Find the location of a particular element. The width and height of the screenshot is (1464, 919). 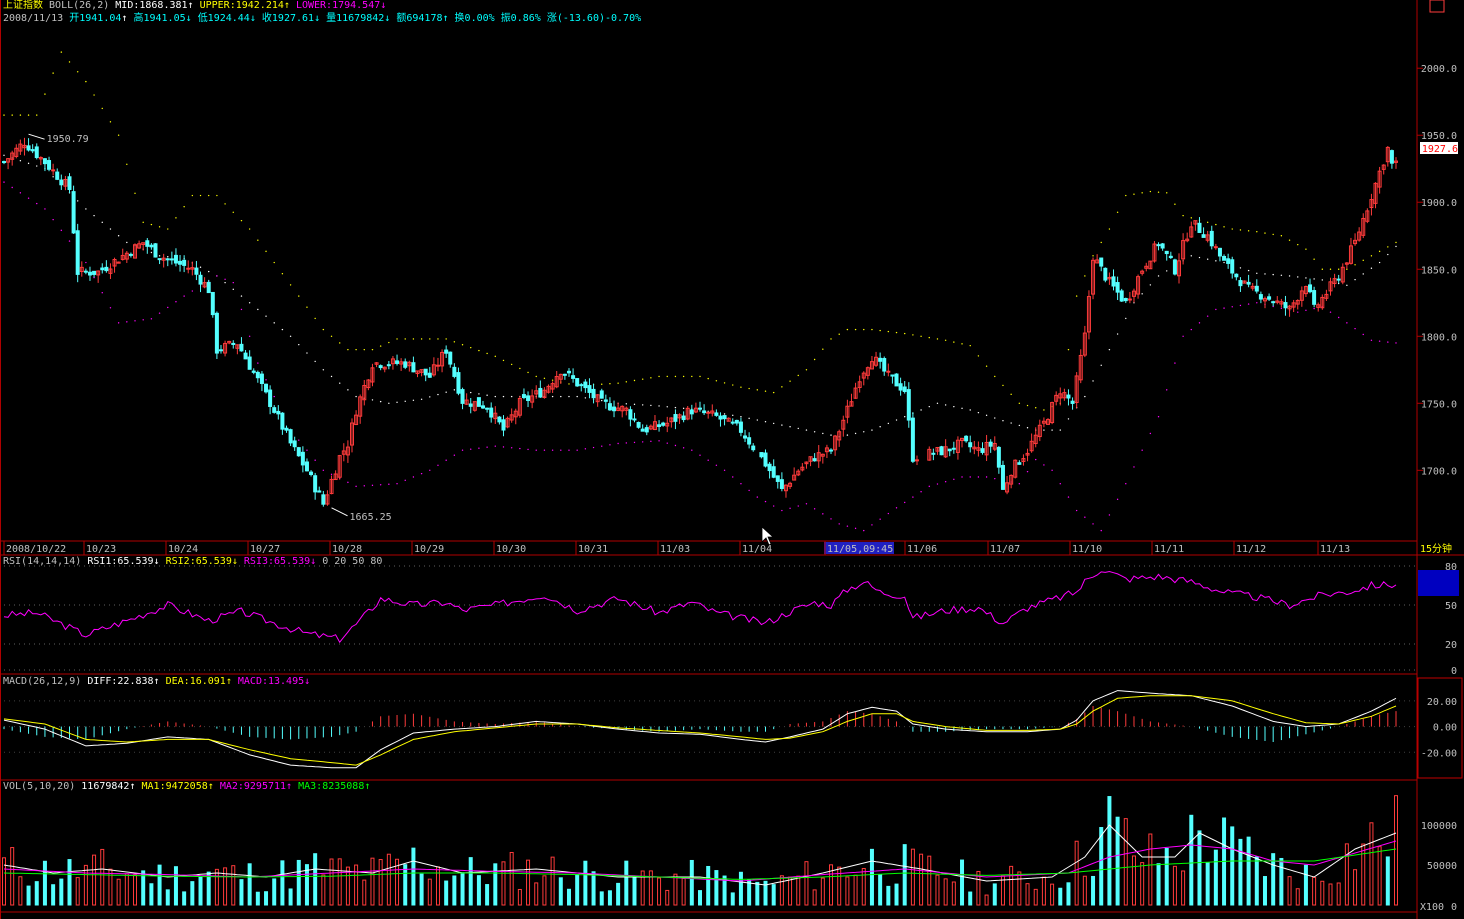

macd-y-label: 20.00 is located at coordinates (1442, 702).